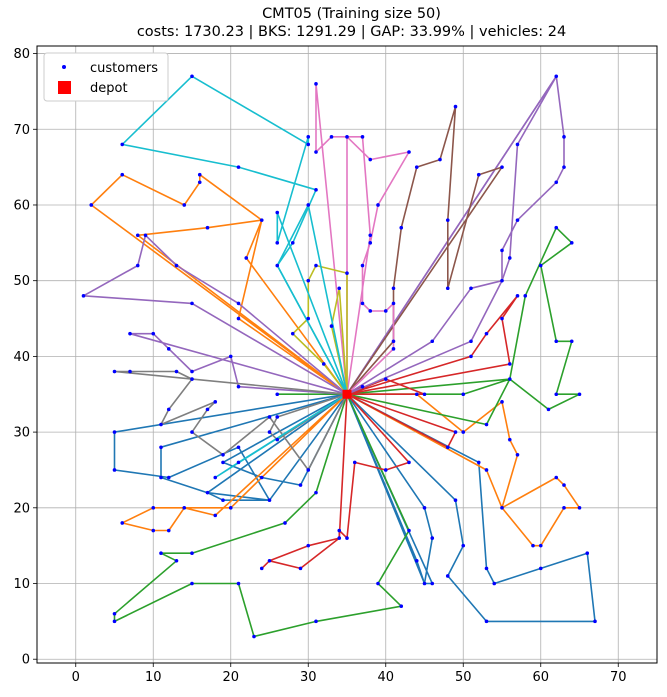  I want to click on x-tick-label: 30, so click(308, 677).